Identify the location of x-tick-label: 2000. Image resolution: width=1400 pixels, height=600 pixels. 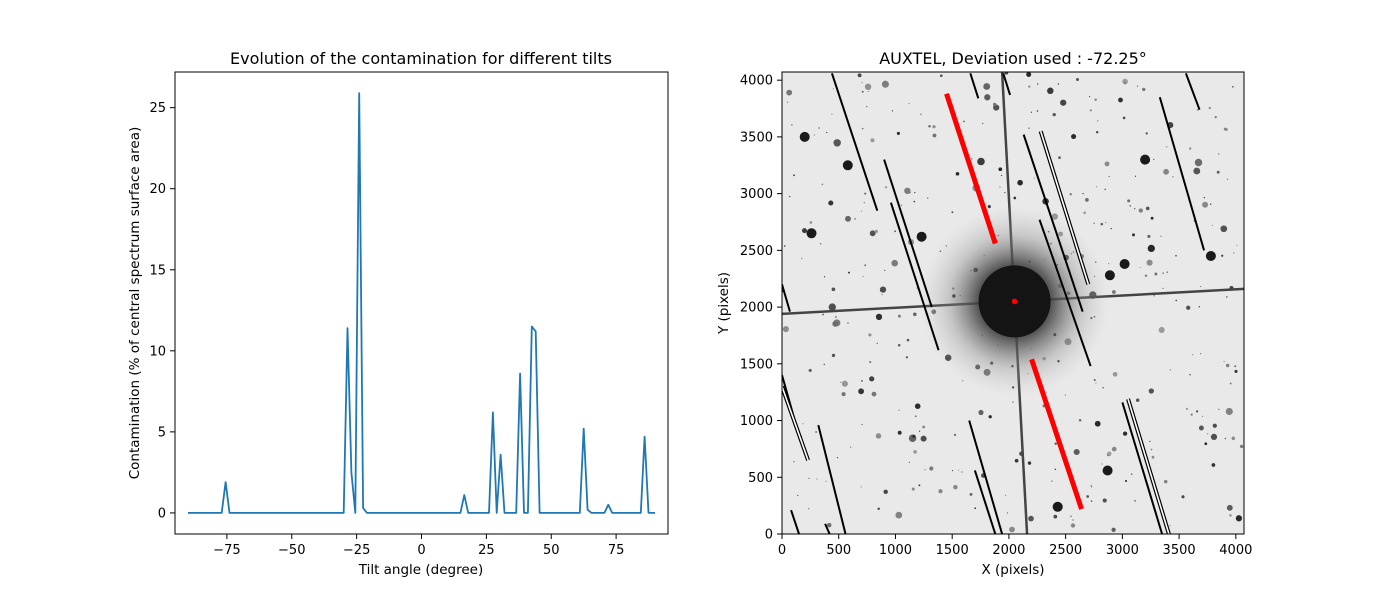
(1008, 550).